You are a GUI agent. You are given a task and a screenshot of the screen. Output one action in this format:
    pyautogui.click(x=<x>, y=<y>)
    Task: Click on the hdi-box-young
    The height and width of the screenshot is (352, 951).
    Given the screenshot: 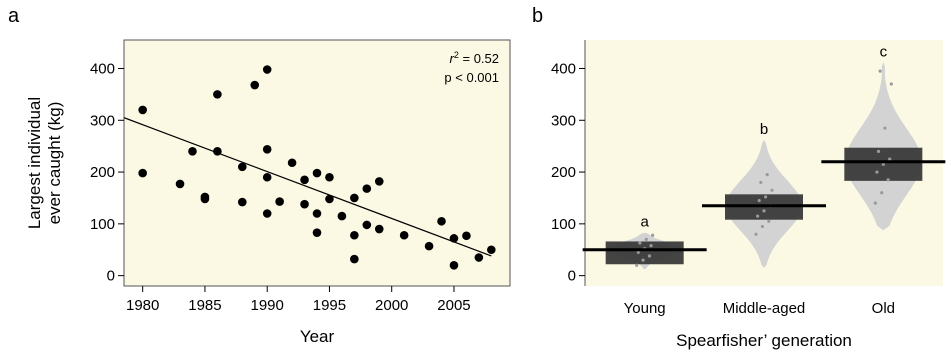 What is the action you would take?
    pyautogui.click(x=644, y=253)
    